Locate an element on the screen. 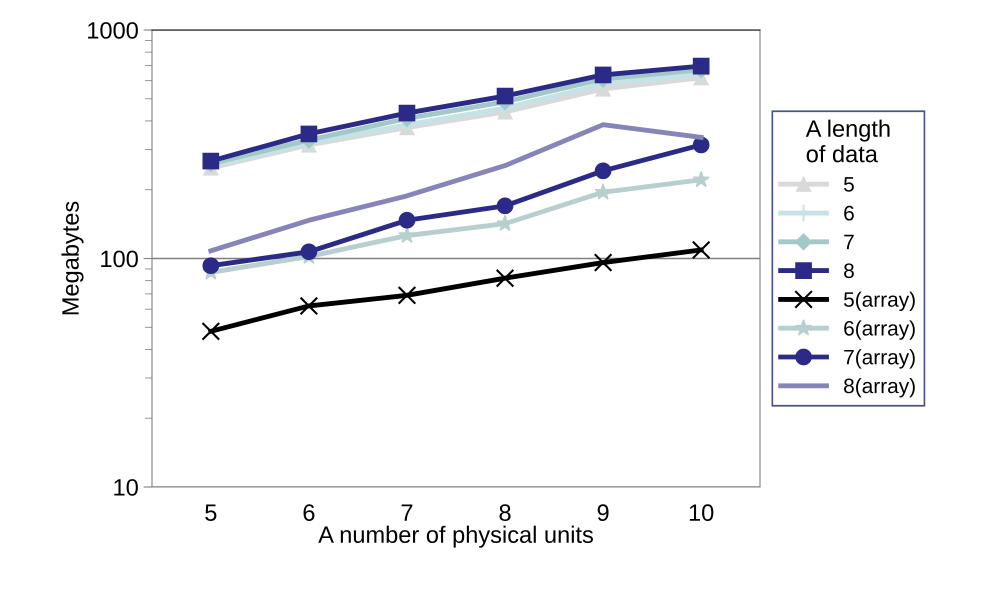  y-tick-label: 100 is located at coordinates (119, 259).